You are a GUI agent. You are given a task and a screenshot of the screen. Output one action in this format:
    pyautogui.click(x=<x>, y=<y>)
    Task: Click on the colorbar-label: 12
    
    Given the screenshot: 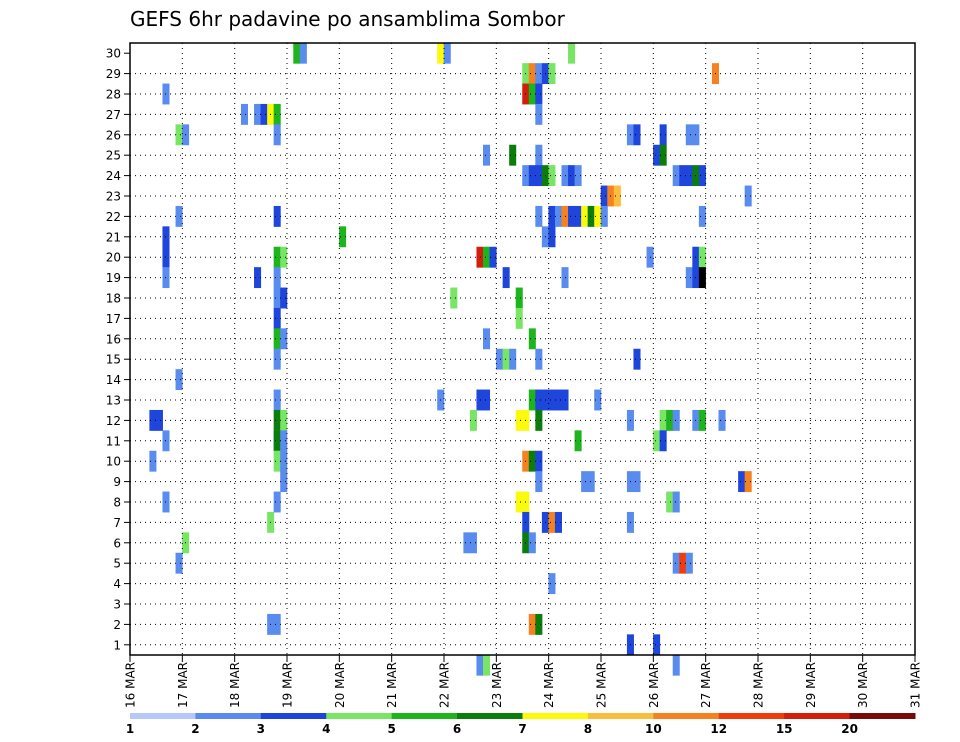 What is the action you would take?
    pyautogui.click(x=718, y=729)
    